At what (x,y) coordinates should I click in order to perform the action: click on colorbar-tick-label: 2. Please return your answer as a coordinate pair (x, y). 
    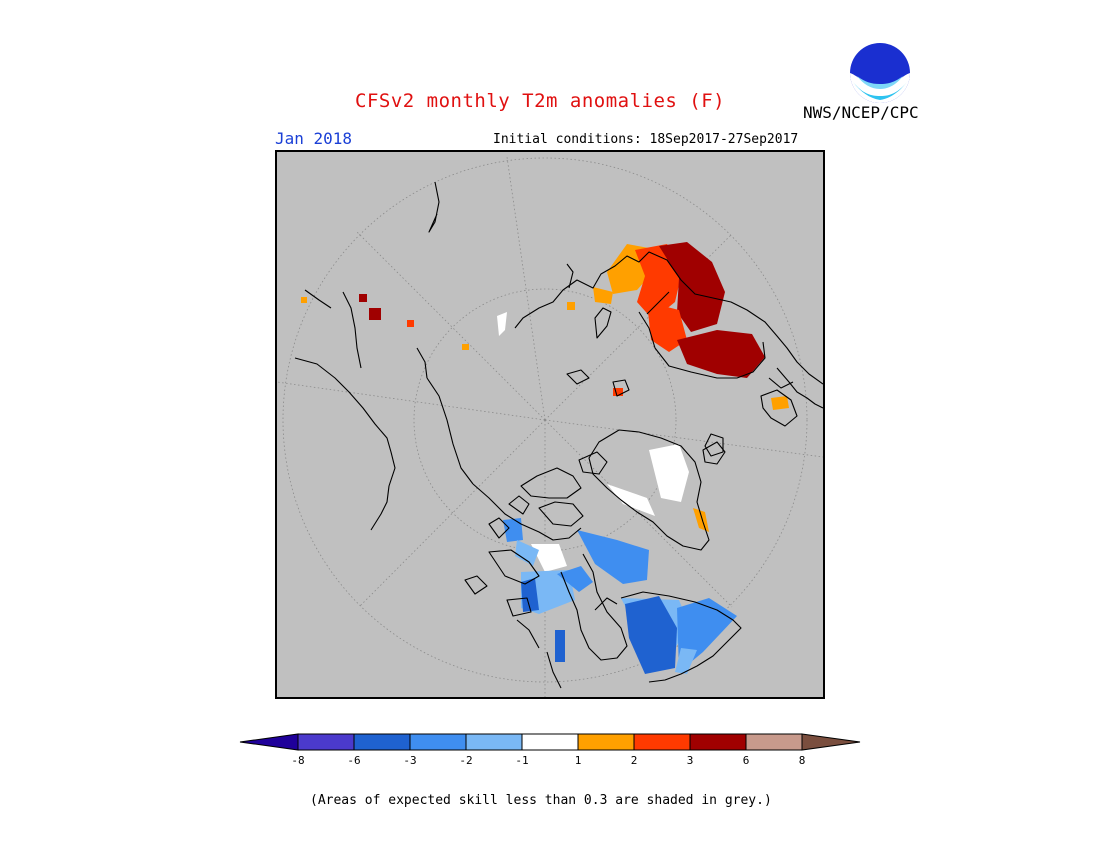
    Looking at the image, I should click on (634, 760).